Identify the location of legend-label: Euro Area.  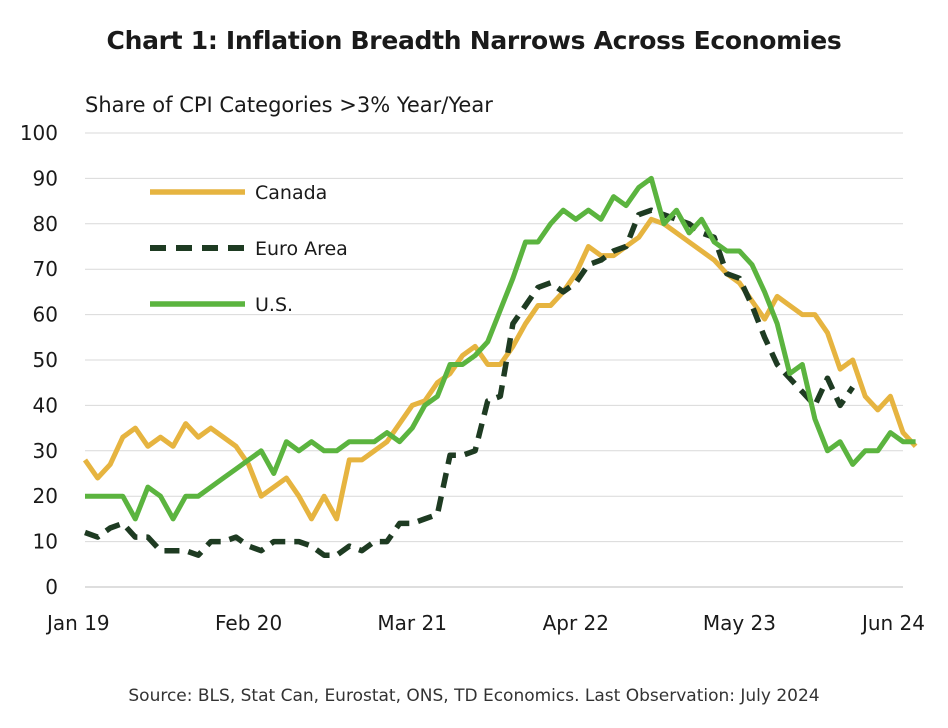
(301, 249).